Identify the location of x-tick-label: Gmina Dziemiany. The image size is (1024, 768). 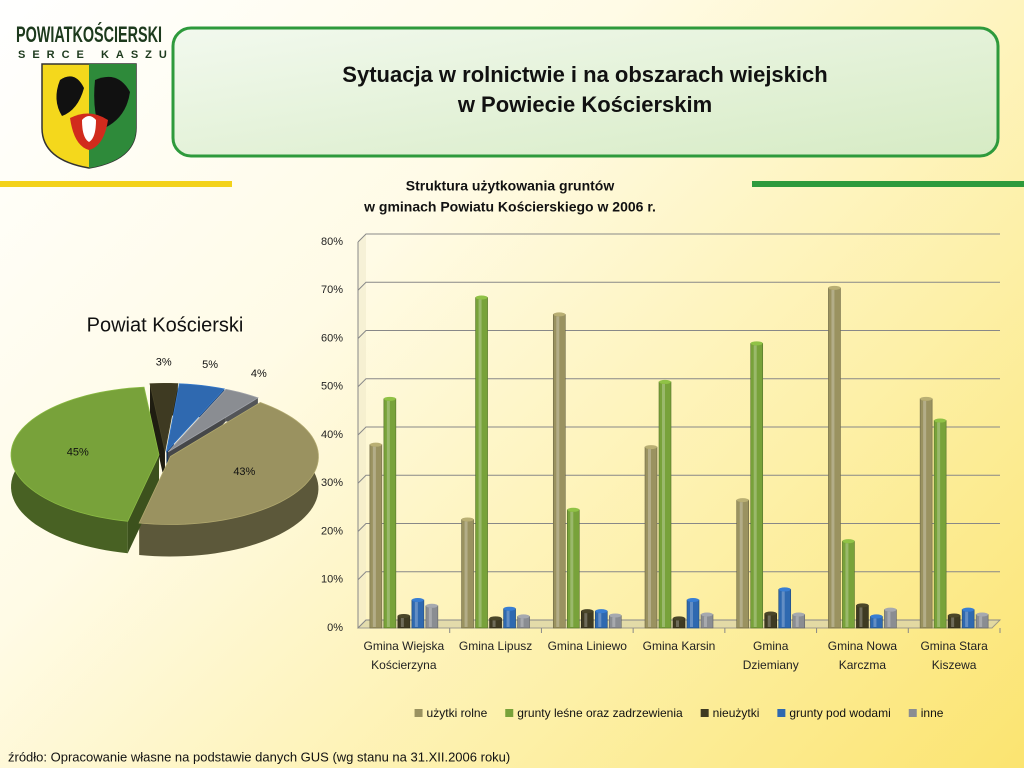
(770, 655).